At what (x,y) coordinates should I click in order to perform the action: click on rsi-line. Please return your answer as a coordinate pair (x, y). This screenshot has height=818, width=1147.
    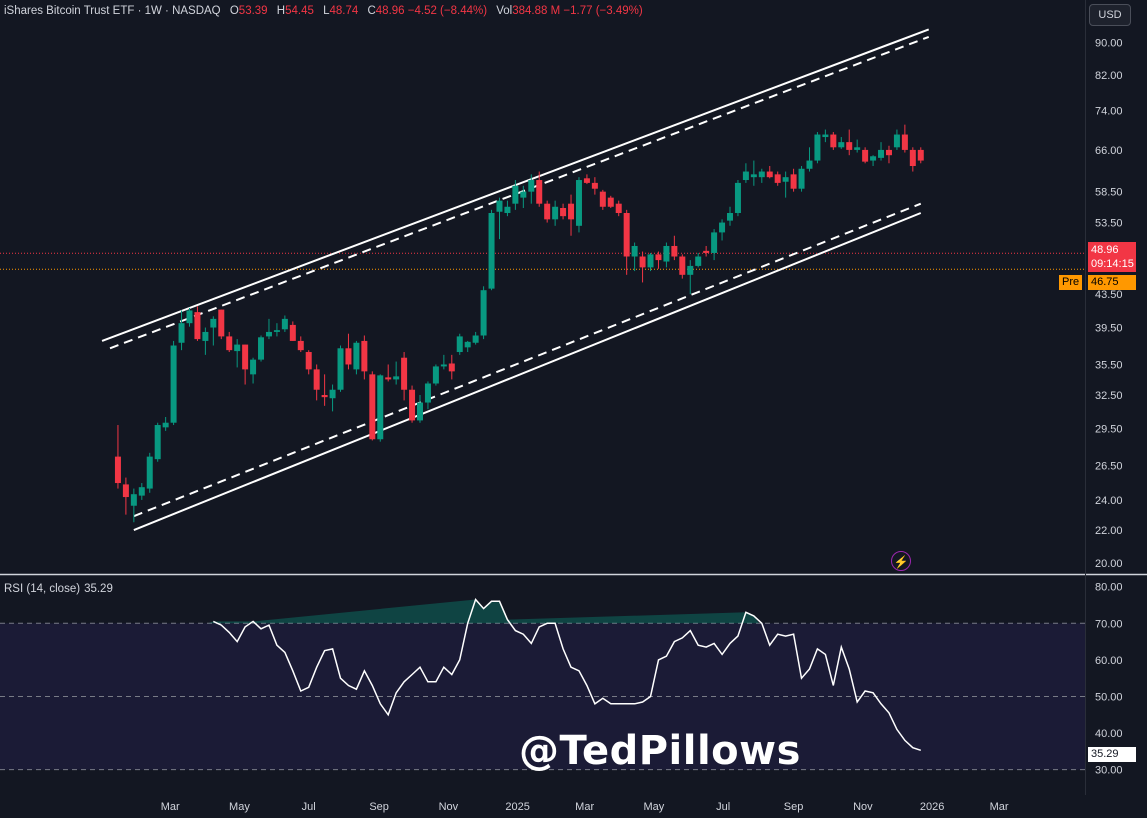
    Looking at the image, I should click on (567, 675).